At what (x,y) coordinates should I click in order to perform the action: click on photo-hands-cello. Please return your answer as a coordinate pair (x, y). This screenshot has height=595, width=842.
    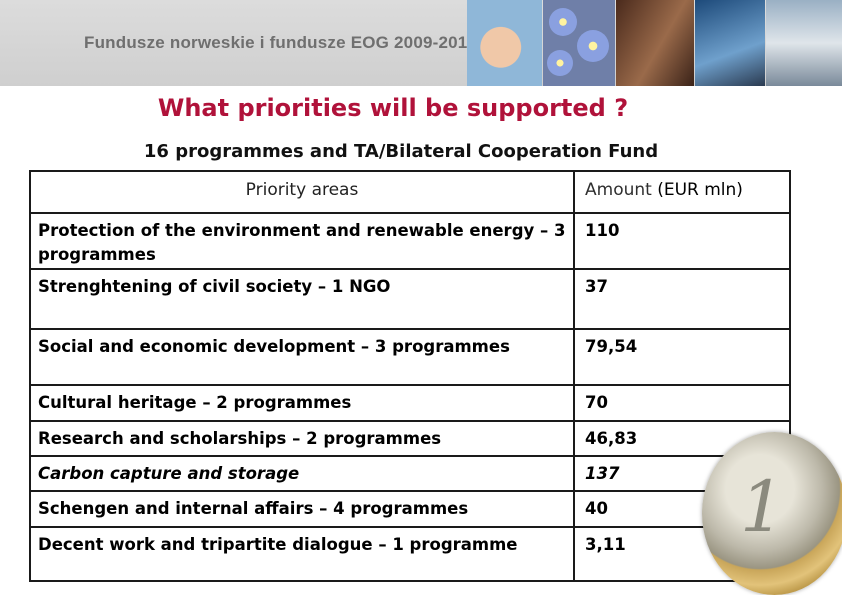
    Looking at the image, I should click on (655, 43).